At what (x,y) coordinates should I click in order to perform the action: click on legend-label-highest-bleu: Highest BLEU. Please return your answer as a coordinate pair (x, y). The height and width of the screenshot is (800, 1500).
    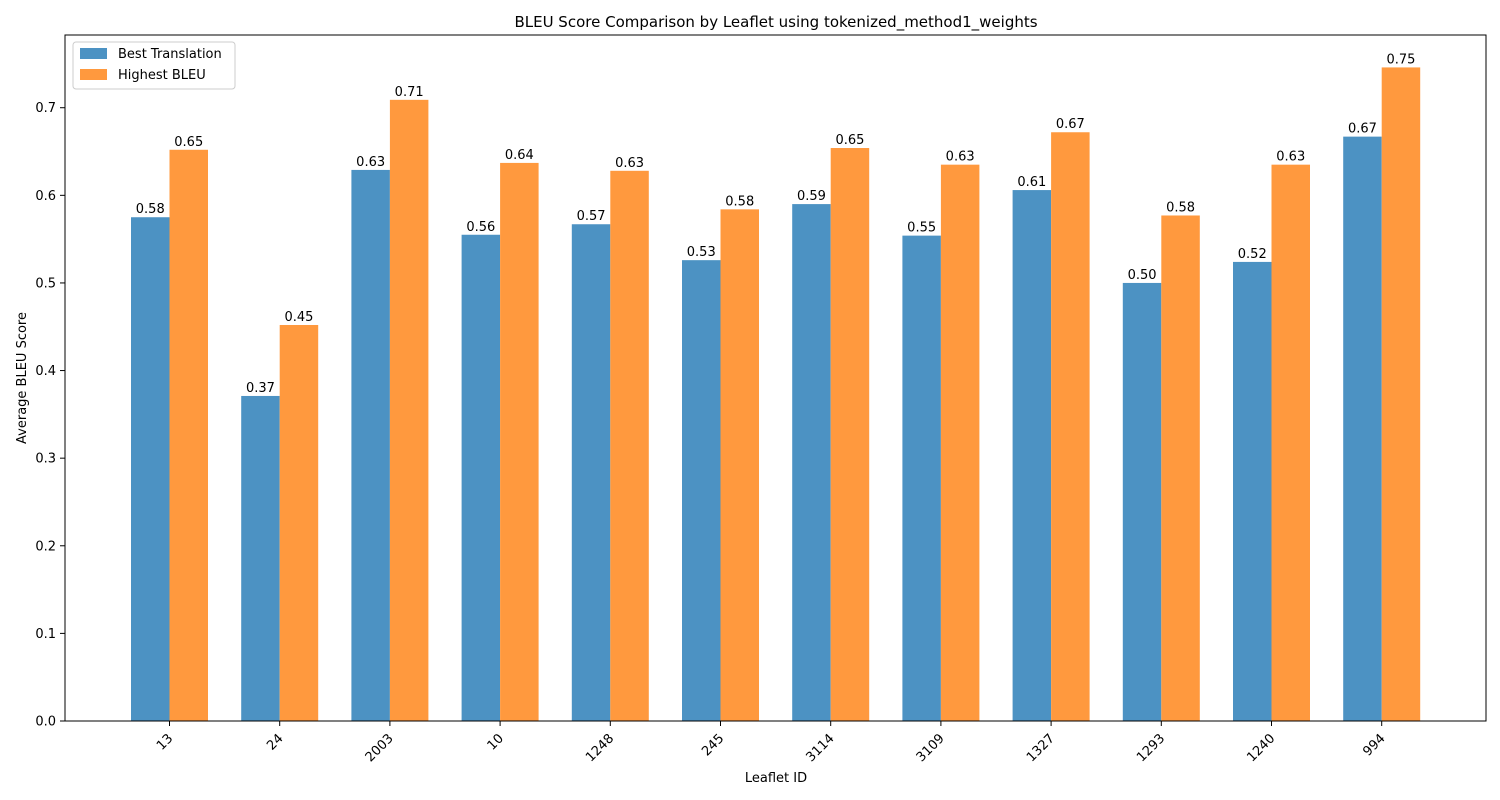
    Looking at the image, I should click on (162, 75).